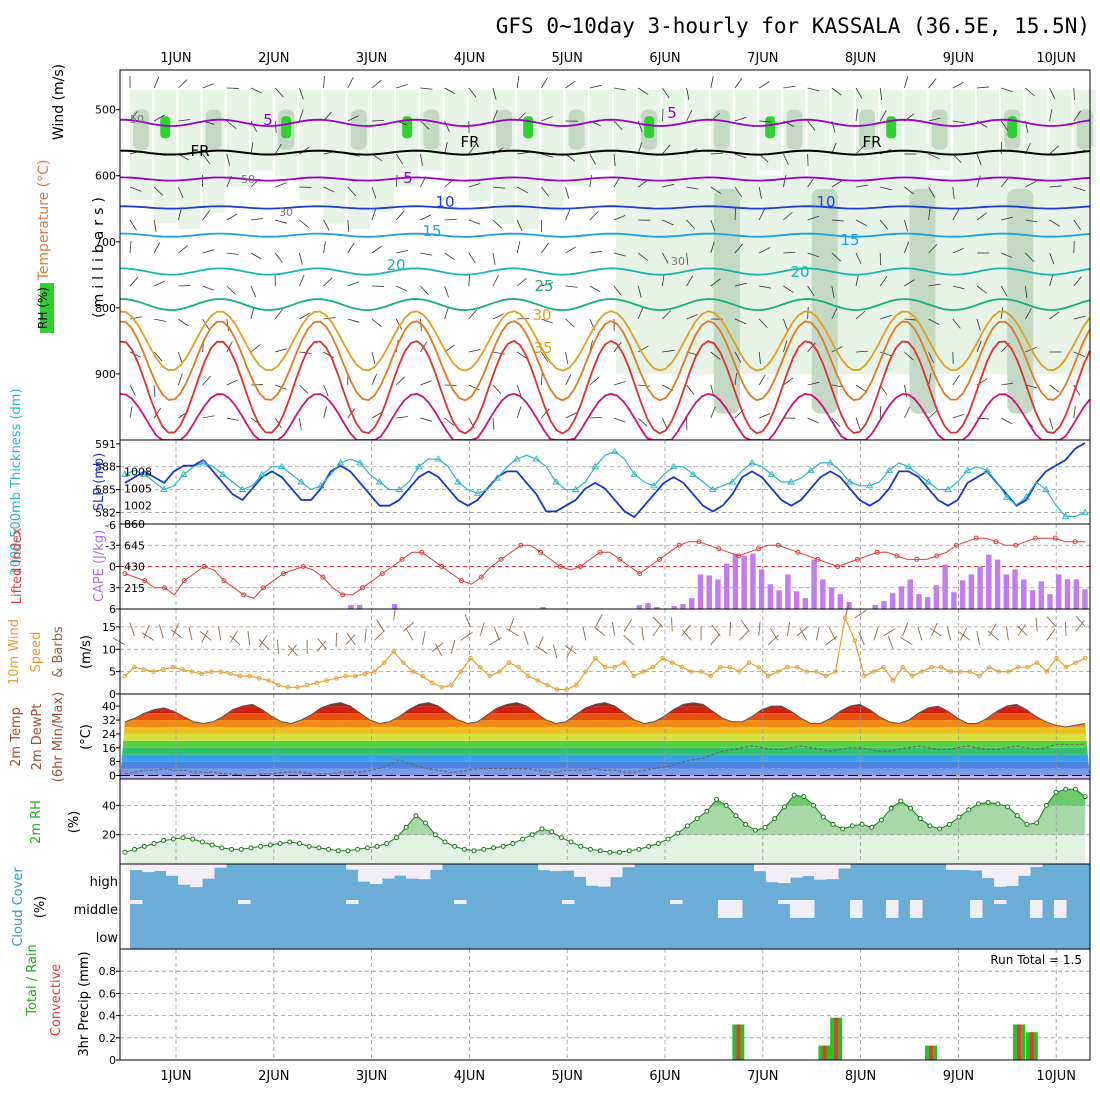  I want to click on cloud-level-label: low, so click(107, 938).